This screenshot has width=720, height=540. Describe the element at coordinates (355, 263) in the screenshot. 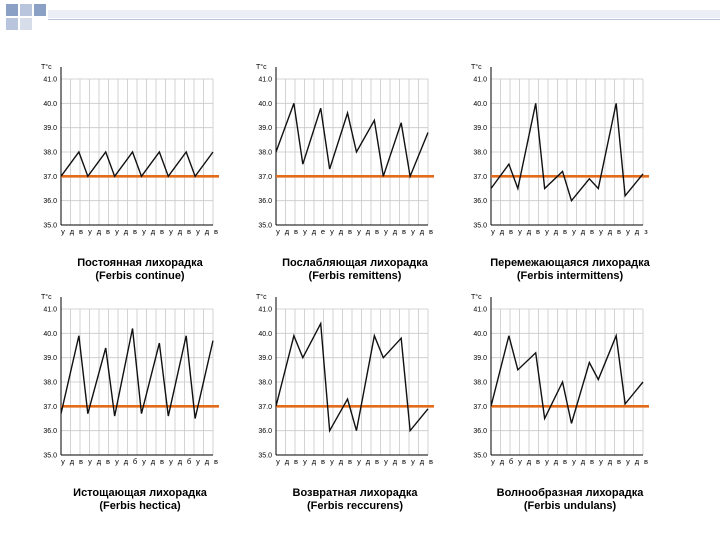

I see `chart-title: Послабляющая лихорадка` at that location.